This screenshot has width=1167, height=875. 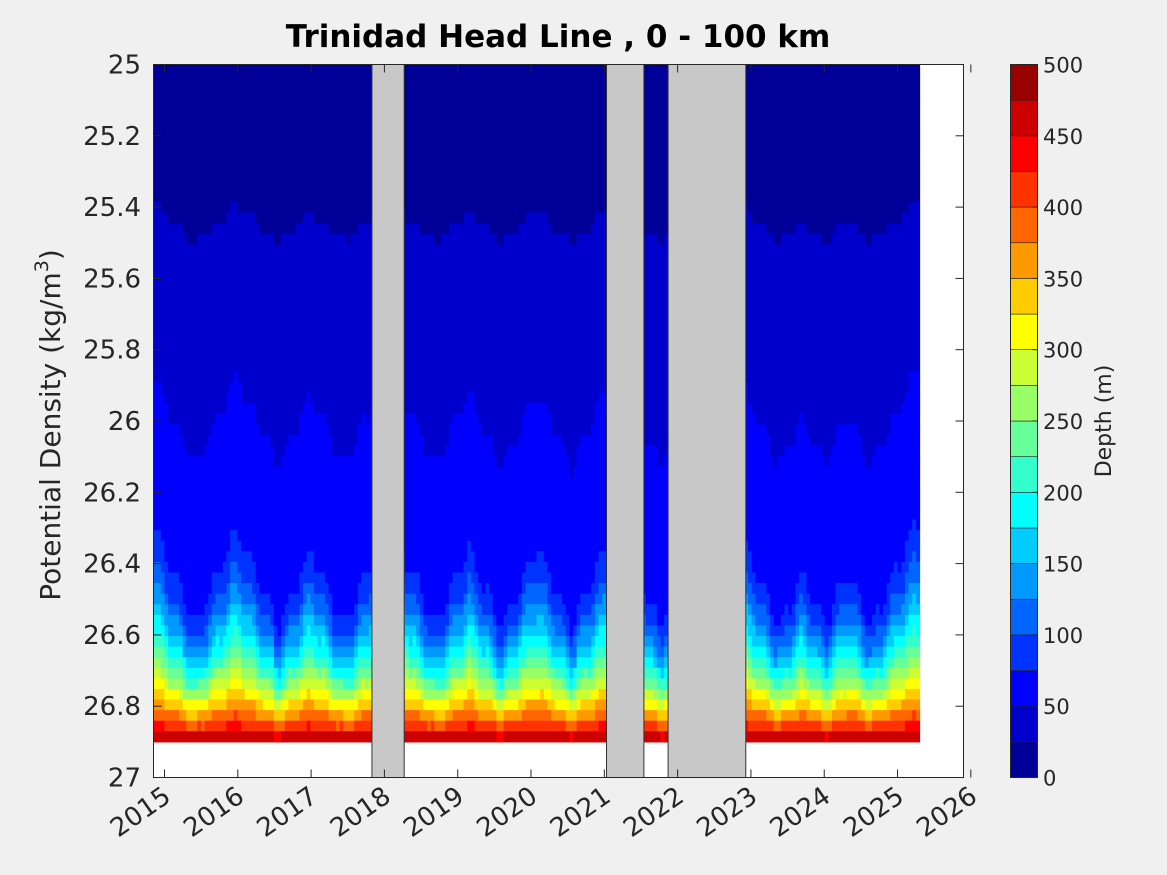 I want to click on y-tick-label: 26.6, so click(x=112, y=636).